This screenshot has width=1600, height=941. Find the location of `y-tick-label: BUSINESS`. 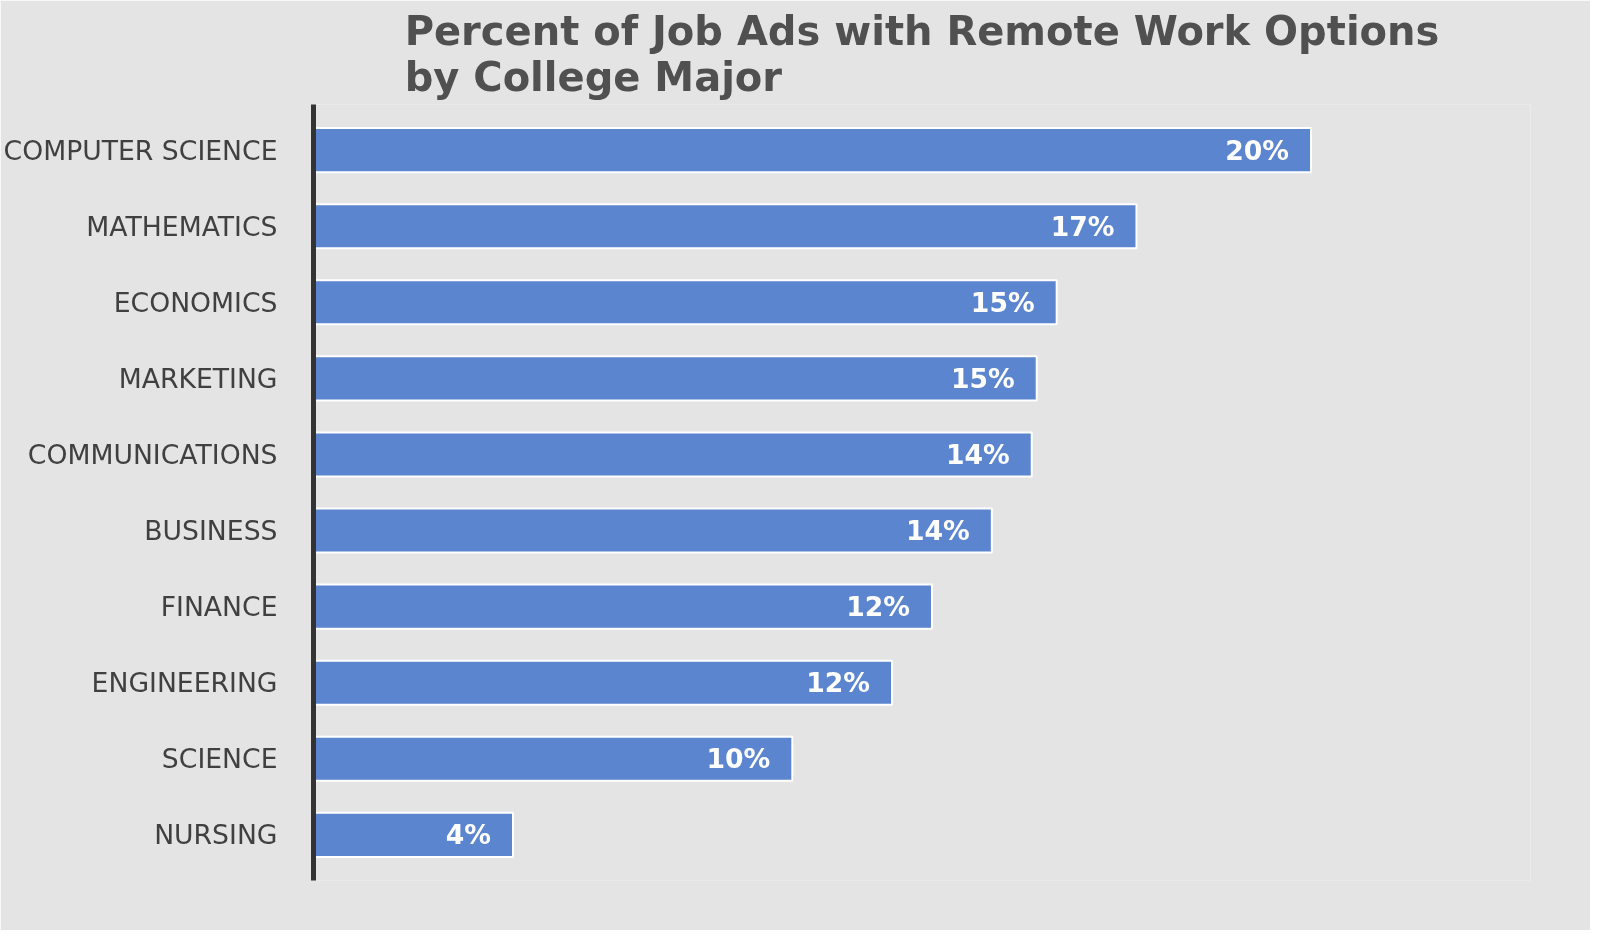

y-tick-label: BUSINESS is located at coordinates (211, 531).